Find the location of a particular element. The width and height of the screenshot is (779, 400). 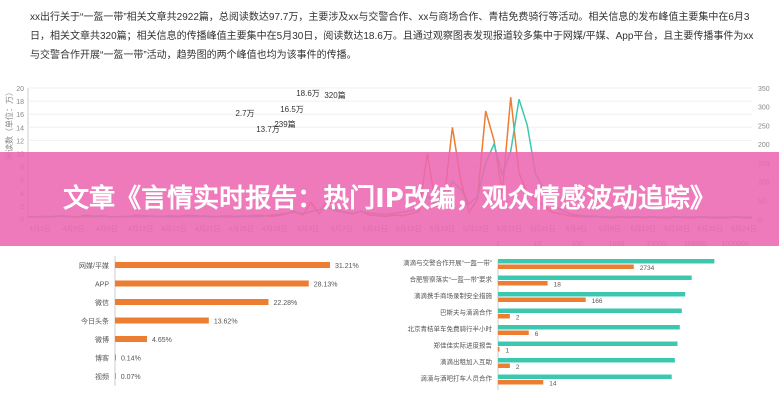

trend-ylabel: 阅读数（单位：万） is located at coordinates (9, 124).